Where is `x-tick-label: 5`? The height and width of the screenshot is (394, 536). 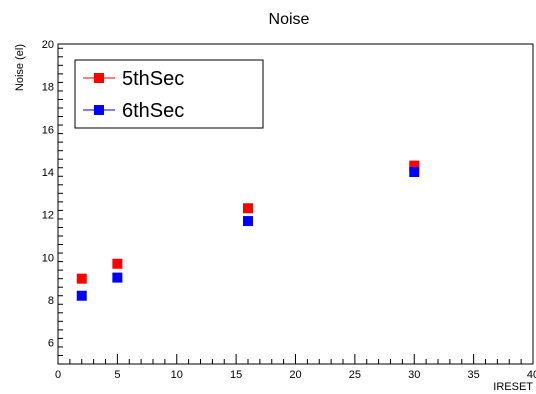 x-tick-label: 5 is located at coordinates (117, 375).